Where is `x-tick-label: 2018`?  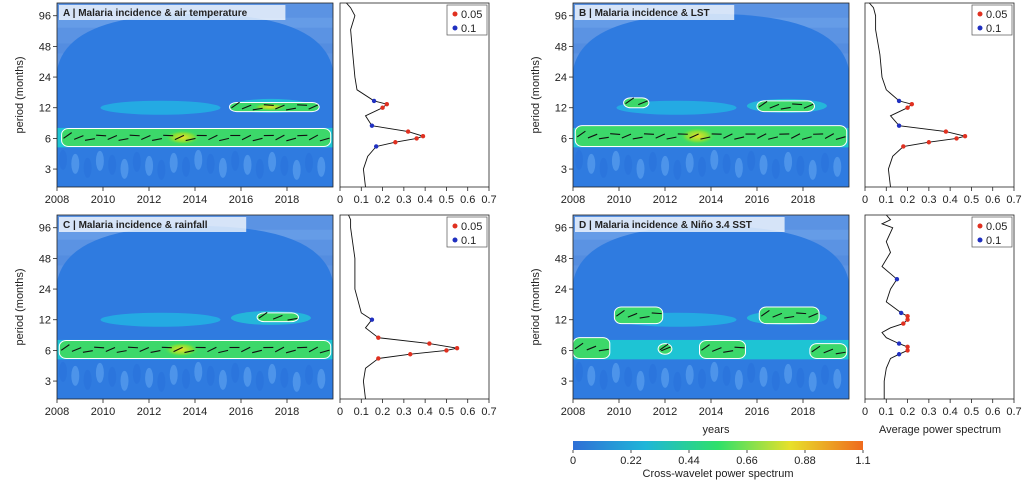 x-tick-label: 2018 is located at coordinates (287, 412).